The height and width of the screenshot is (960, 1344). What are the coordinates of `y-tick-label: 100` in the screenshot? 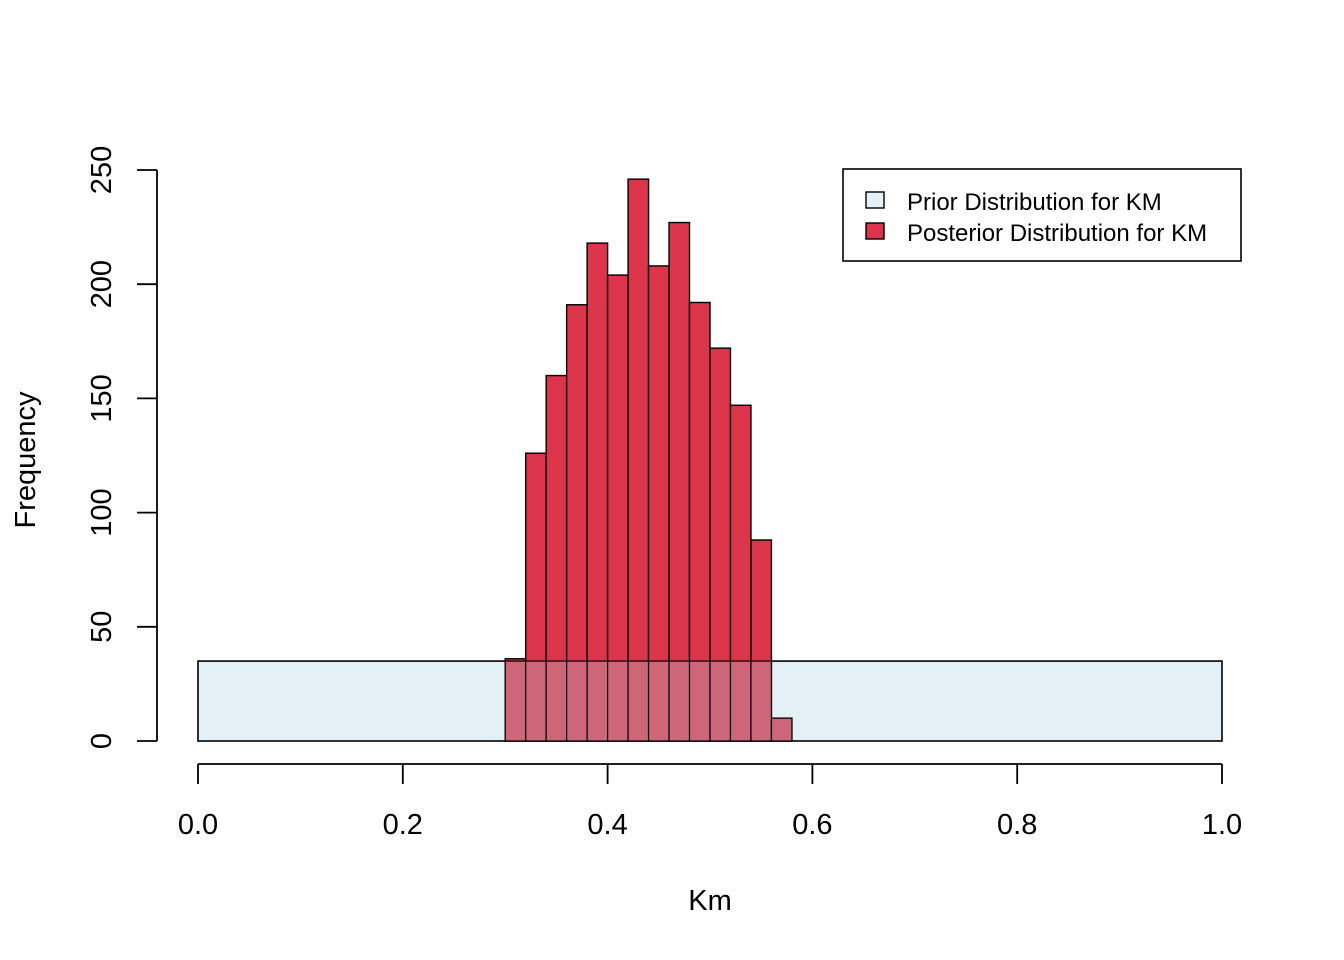 It's located at (102, 512).